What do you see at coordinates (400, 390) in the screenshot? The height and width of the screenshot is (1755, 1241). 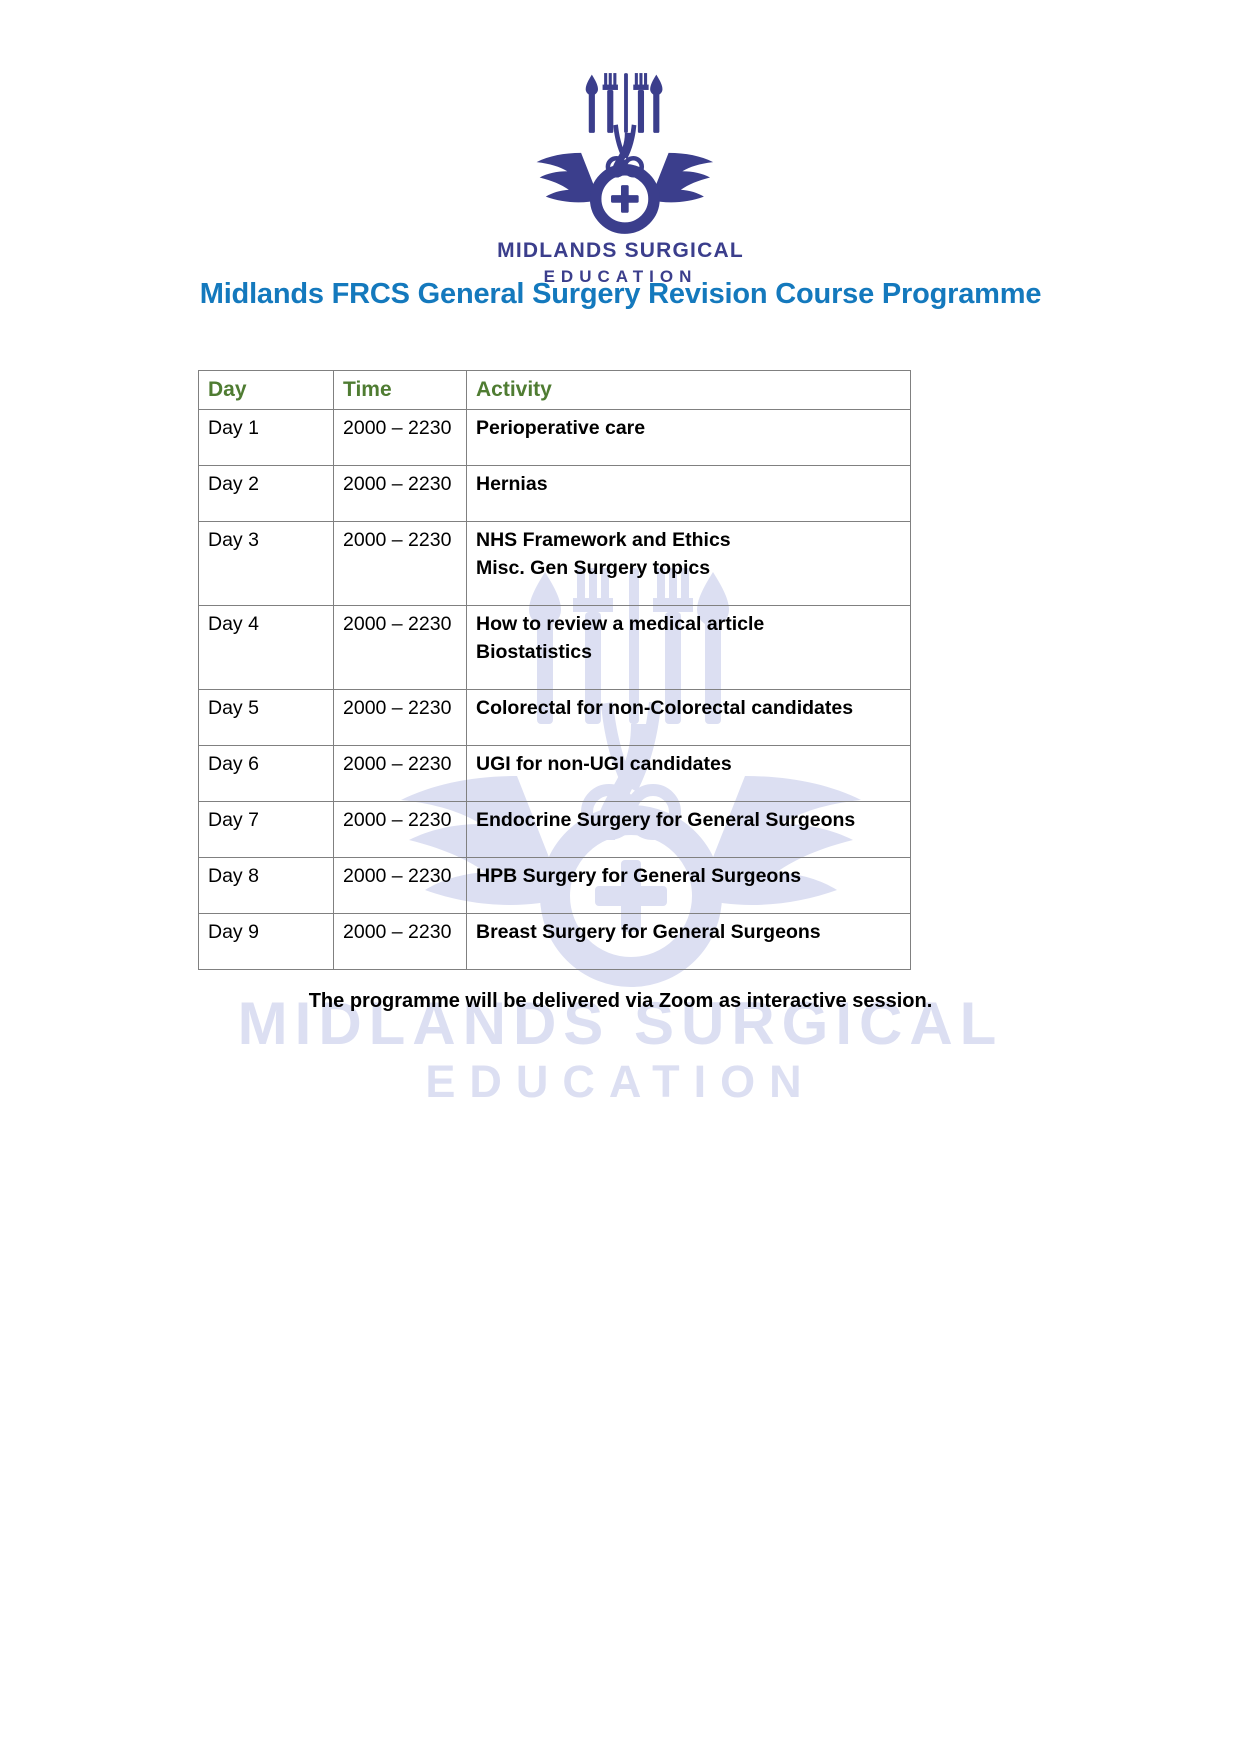 I see `column-header-time: Time` at bounding box center [400, 390].